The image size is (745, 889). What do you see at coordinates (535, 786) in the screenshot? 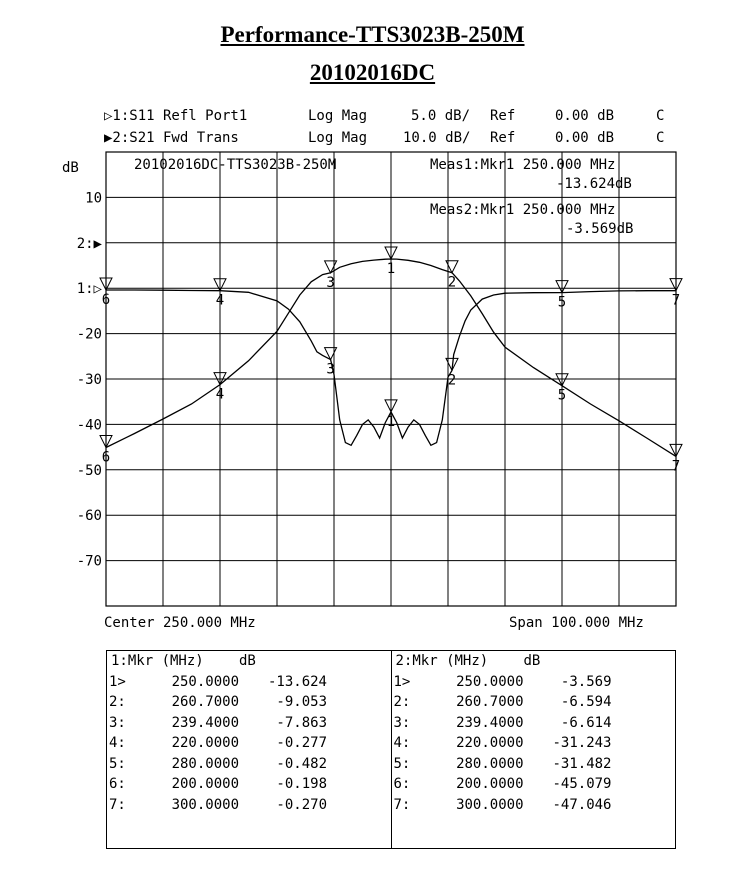
I see `marker-table-row: 6: 200.0000 -45.079` at bounding box center [535, 786].